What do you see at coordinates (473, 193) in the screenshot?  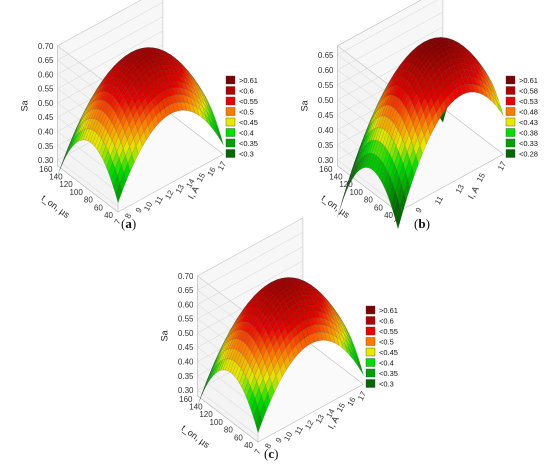 I see `i-axis-label: I, A` at bounding box center [473, 193].